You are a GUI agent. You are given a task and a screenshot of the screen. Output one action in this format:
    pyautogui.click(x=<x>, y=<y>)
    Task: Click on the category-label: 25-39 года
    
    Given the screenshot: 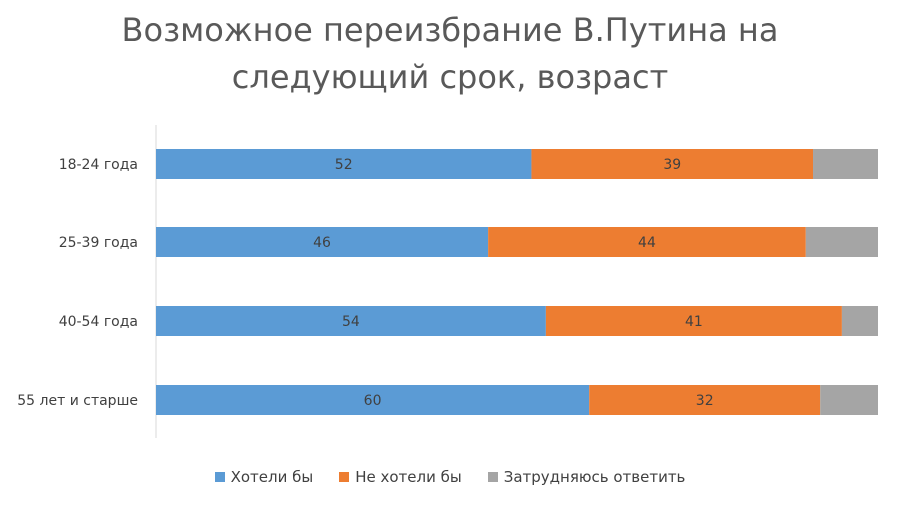 What is the action you would take?
    pyautogui.click(x=98, y=243)
    